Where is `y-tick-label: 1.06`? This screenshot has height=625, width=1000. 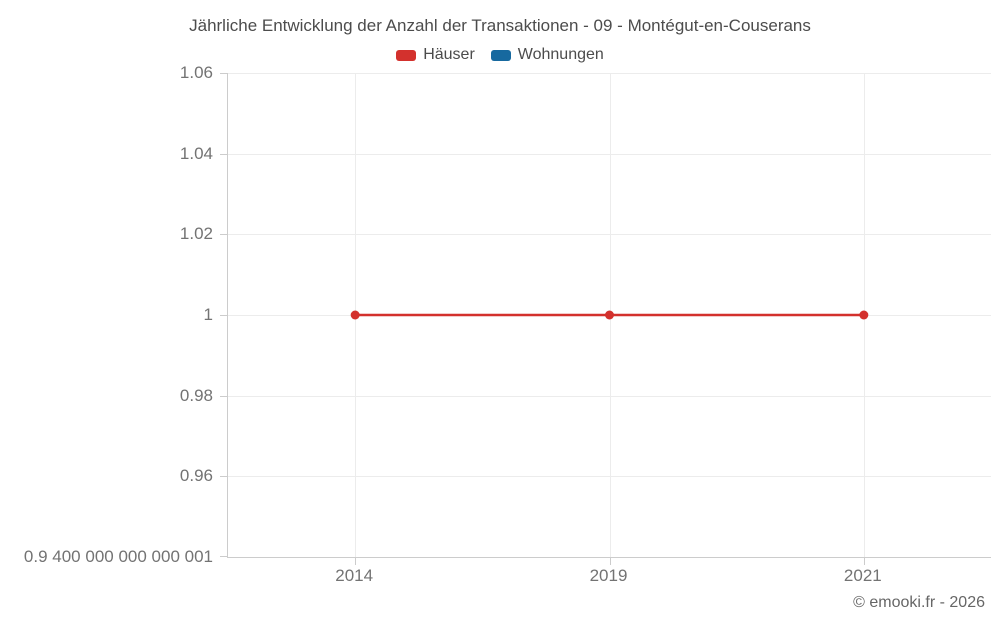 y-tick-label: 1.06 is located at coordinates (196, 72).